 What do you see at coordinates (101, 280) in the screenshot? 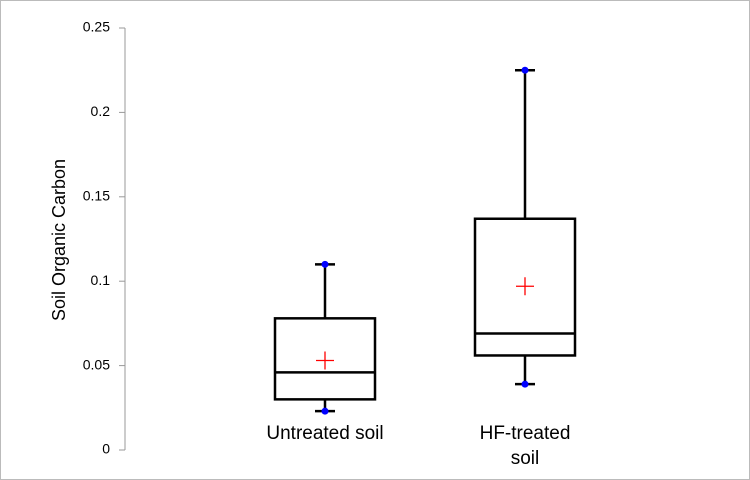
I see `y-tick-label: 0.1` at bounding box center [101, 280].